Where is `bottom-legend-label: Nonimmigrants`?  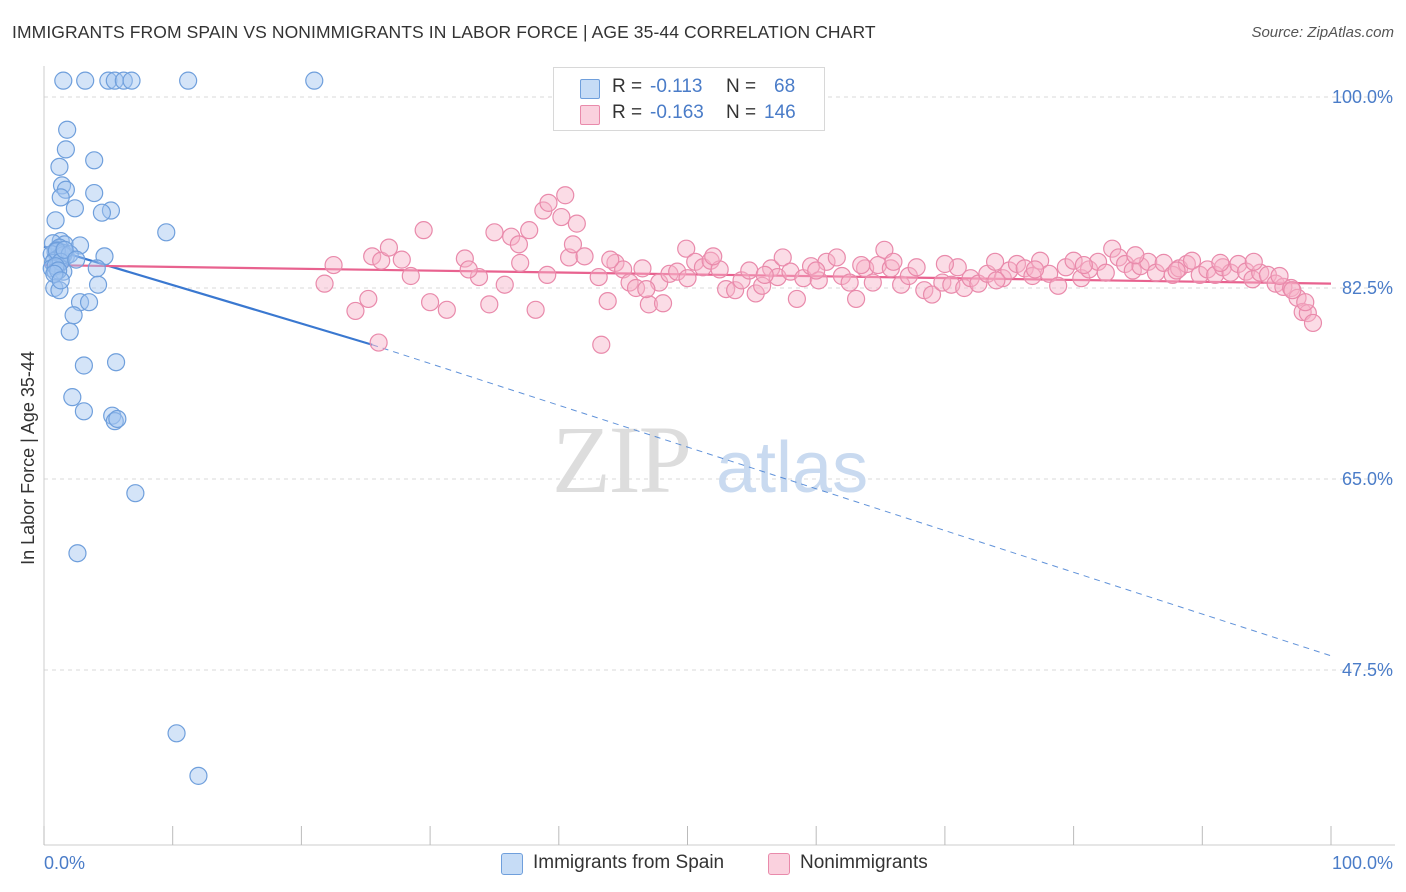
bottom-legend-label: Nonimmigrants is located at coordinates (864, 862).